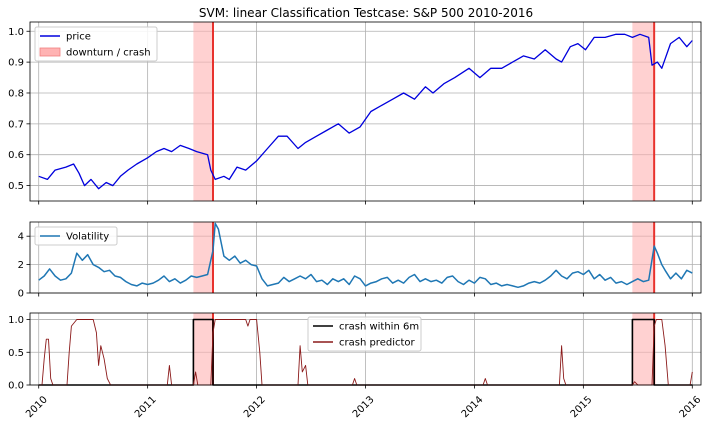 The width and height of the screenshot is (712, 424). What do you see at coordinates (16, 93) in the screenshot?
I see `y-tick-label: 0.8` at bounding box center [16, 93].